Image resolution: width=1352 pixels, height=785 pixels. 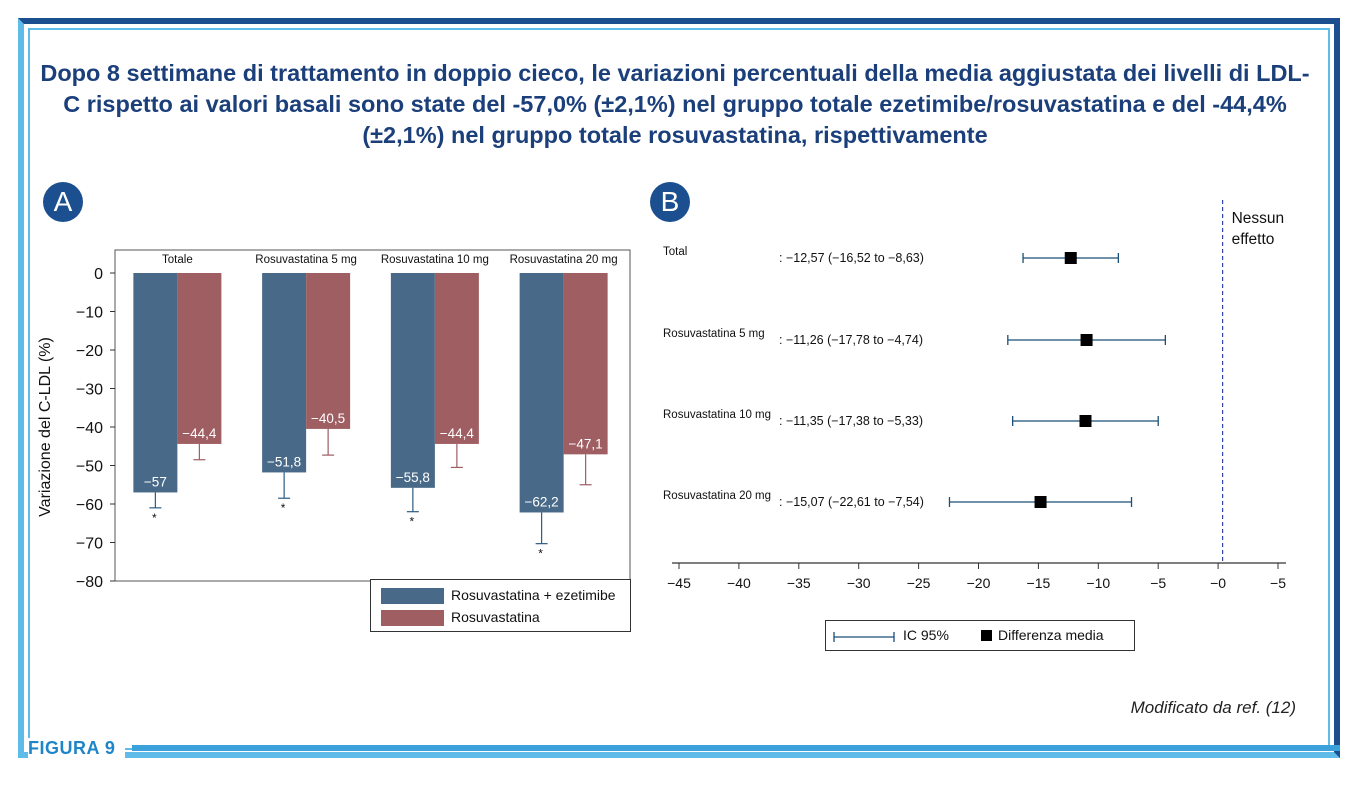 What do you see at coordinates (89, 428) in the screenshot?
I see `y-tick-label: −40` at bounding box center [89, 428].